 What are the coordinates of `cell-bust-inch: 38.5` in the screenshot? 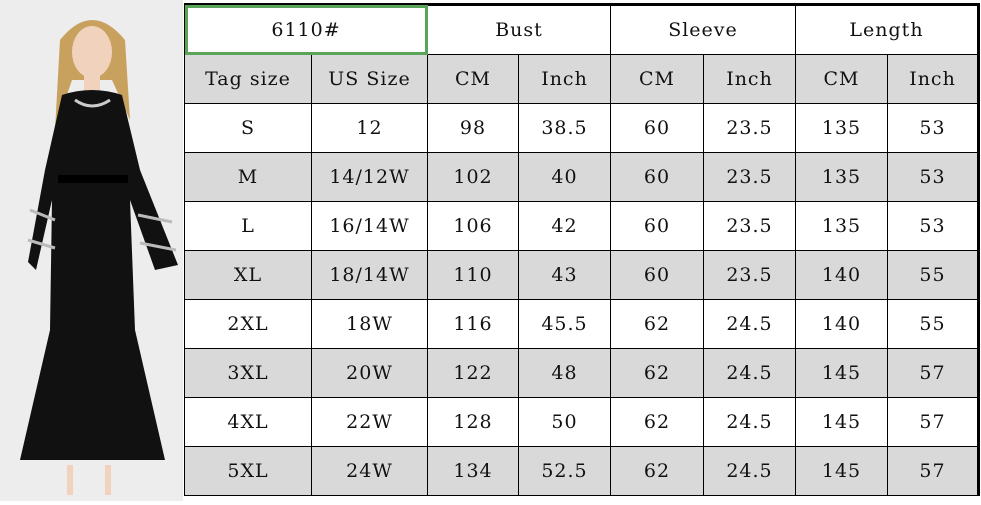 It's located at (564, 128).